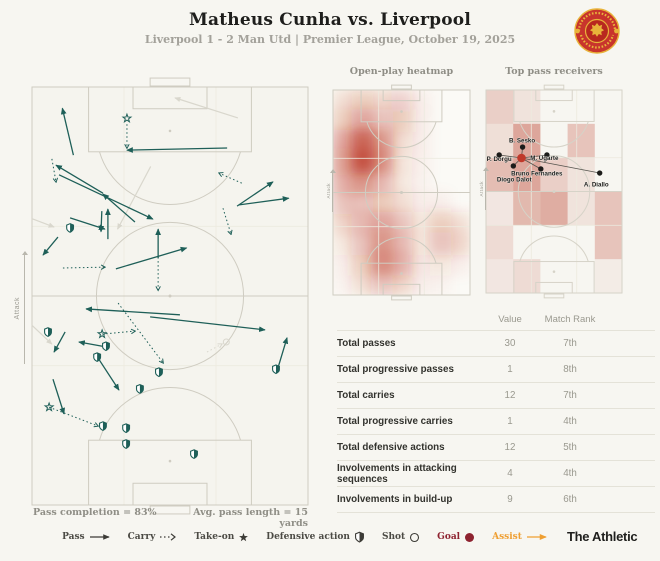 This screenshot has height=561, width=660. I want to click on receiver-label: M. Ugarte, so click(544, 158).